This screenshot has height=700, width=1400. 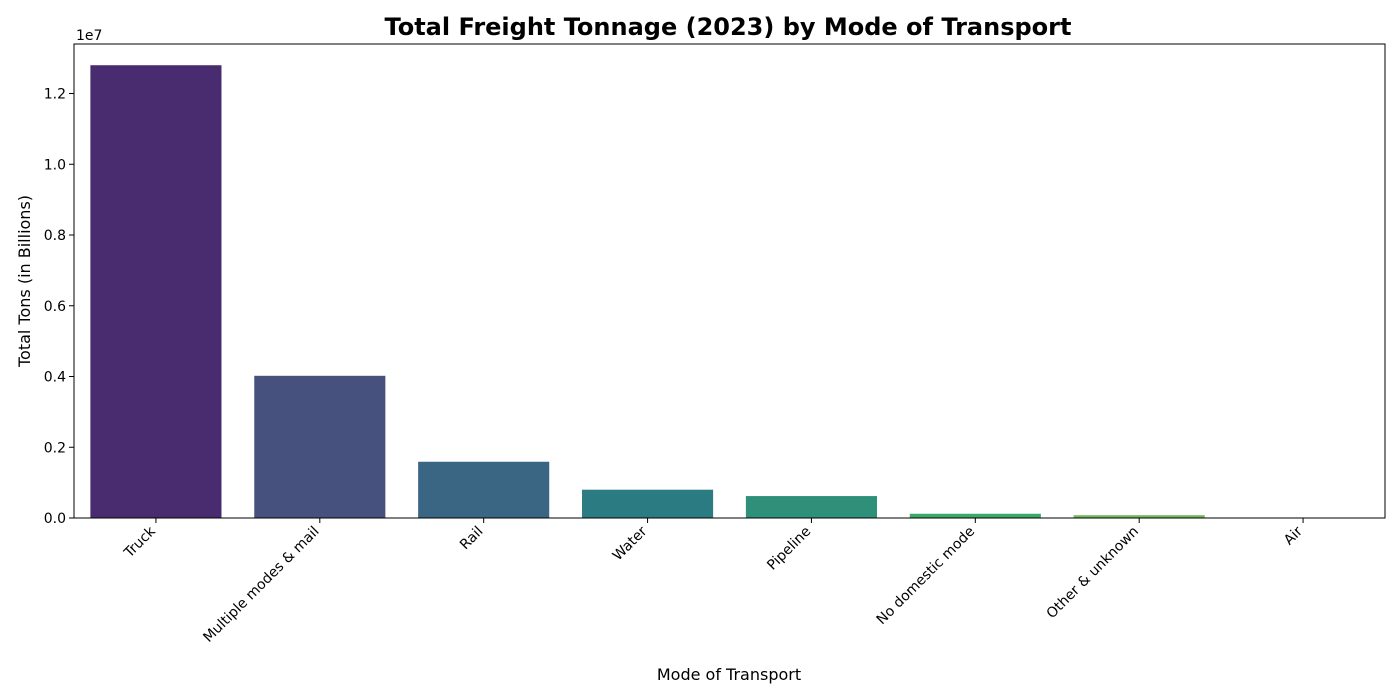 I want to click on x-tick-label: Multiple modes & mail, so click(x=261, y=585).